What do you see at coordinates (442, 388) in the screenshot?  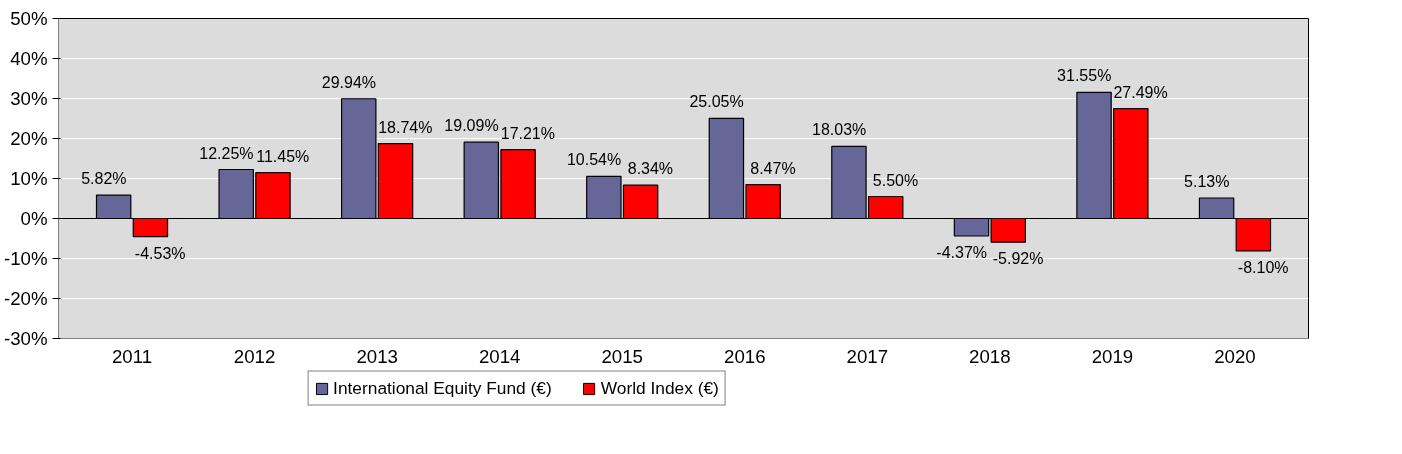 I see `legend-label: International Equity Fund (€)` at bounding box center [442, 388].